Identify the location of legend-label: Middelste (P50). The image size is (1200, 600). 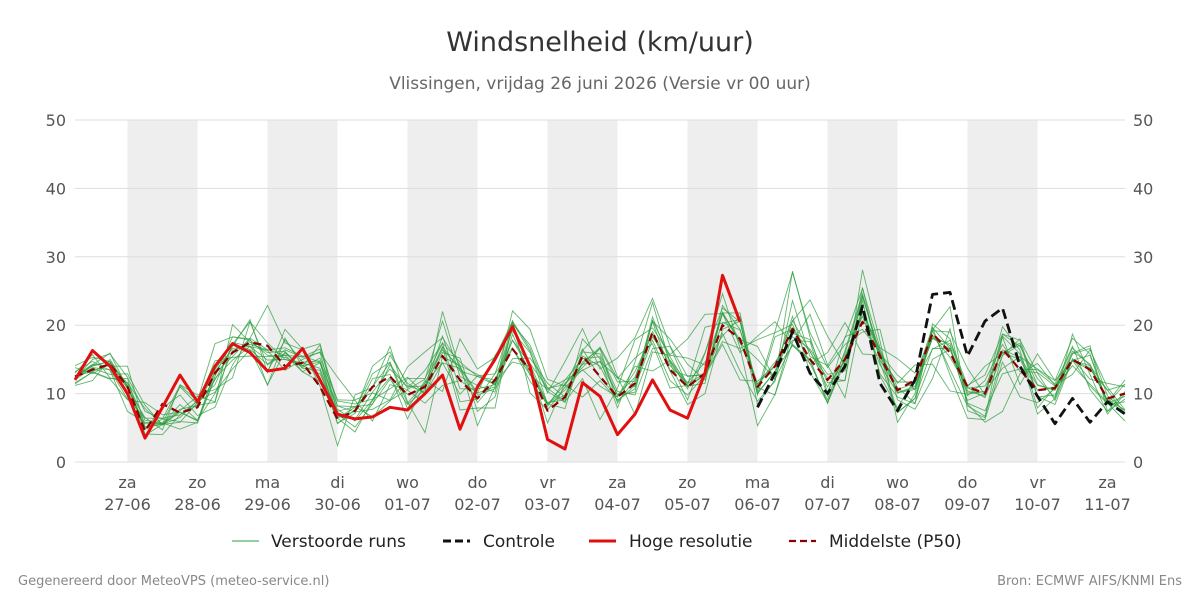
(895, 542).